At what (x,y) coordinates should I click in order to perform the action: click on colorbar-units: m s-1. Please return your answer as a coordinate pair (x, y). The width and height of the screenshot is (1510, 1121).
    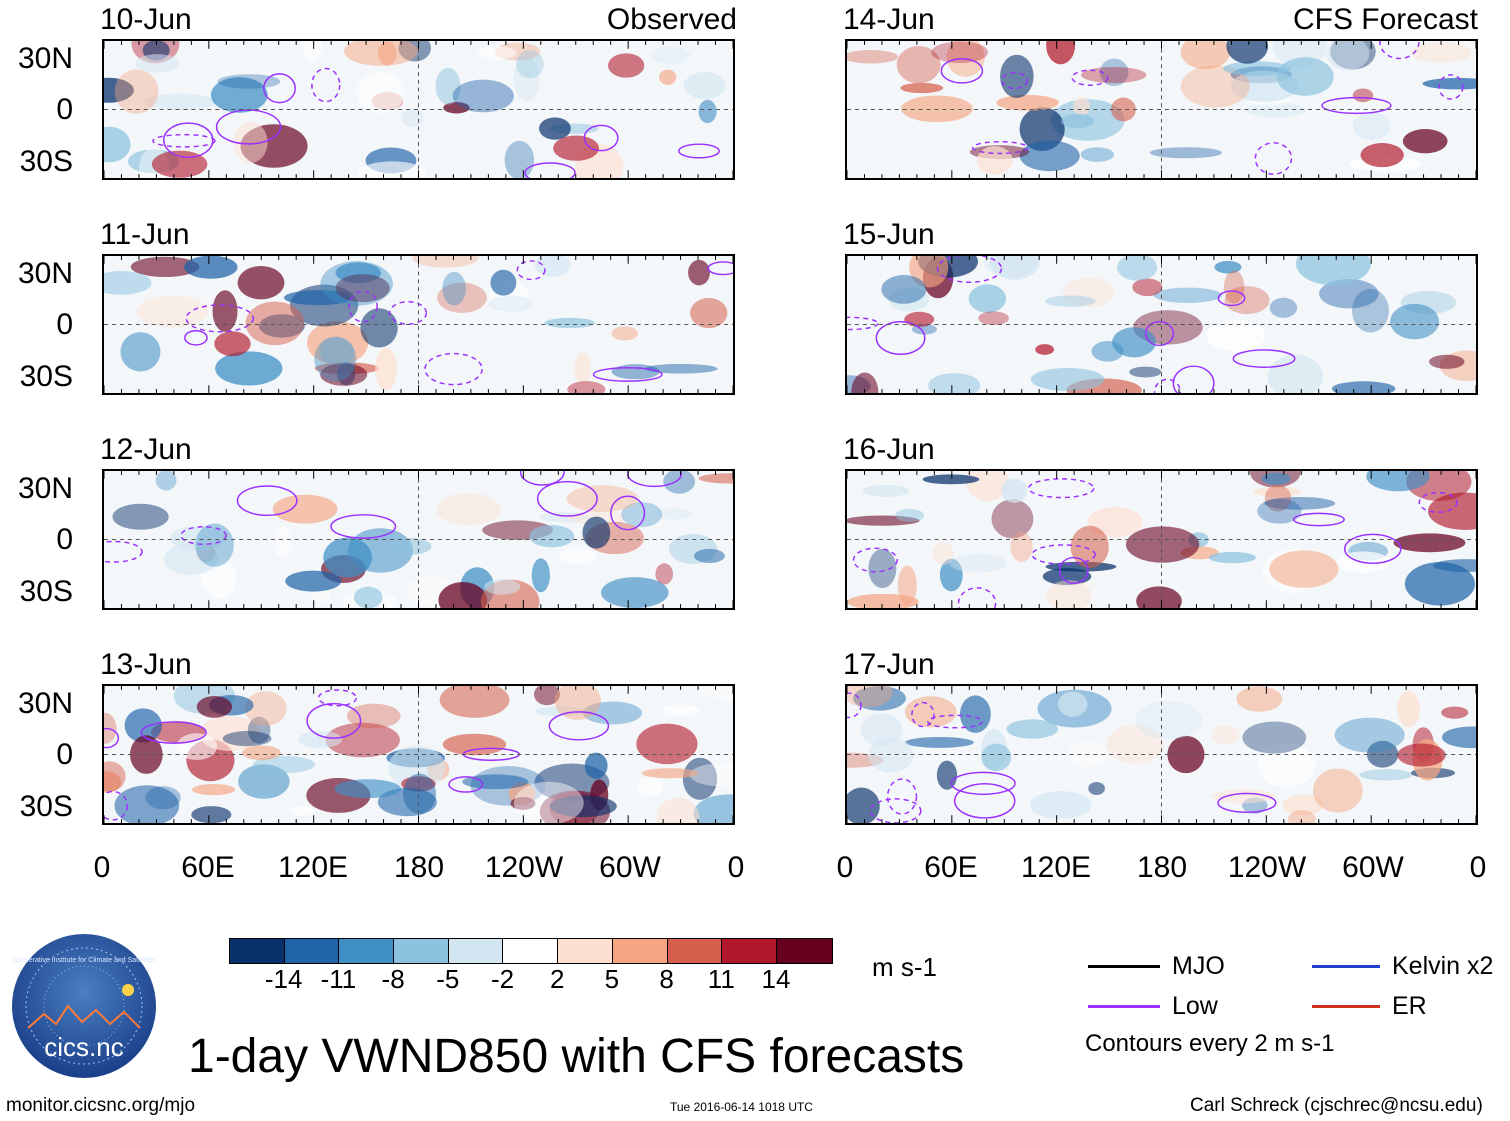
    Looking at the image, I should click on (904, 967).